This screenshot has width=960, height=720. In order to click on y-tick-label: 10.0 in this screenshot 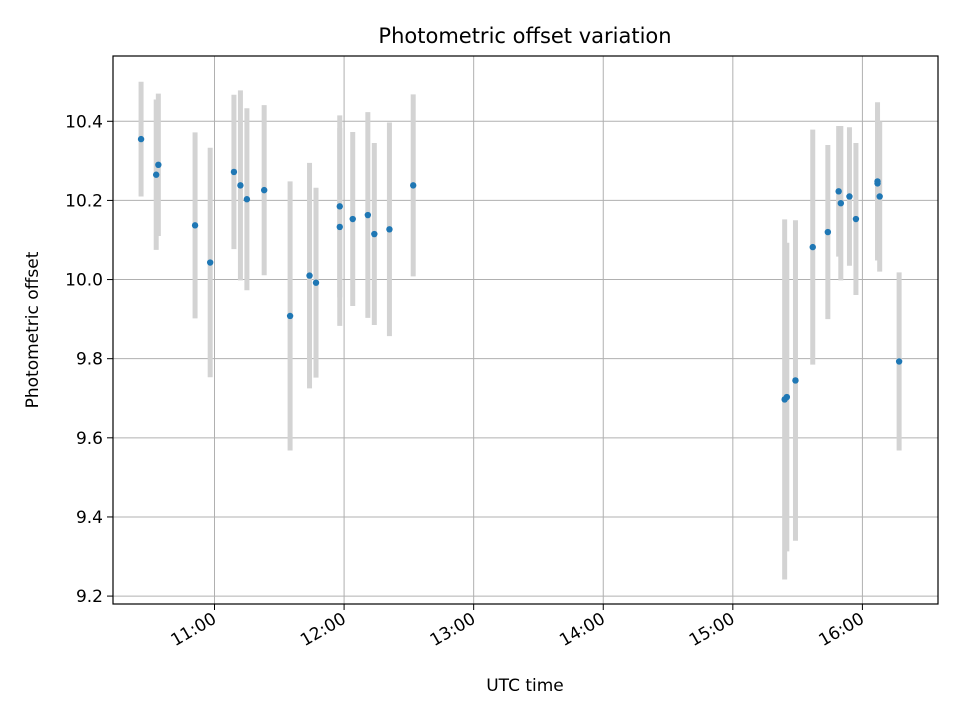, I will do `click(84, 281)`.